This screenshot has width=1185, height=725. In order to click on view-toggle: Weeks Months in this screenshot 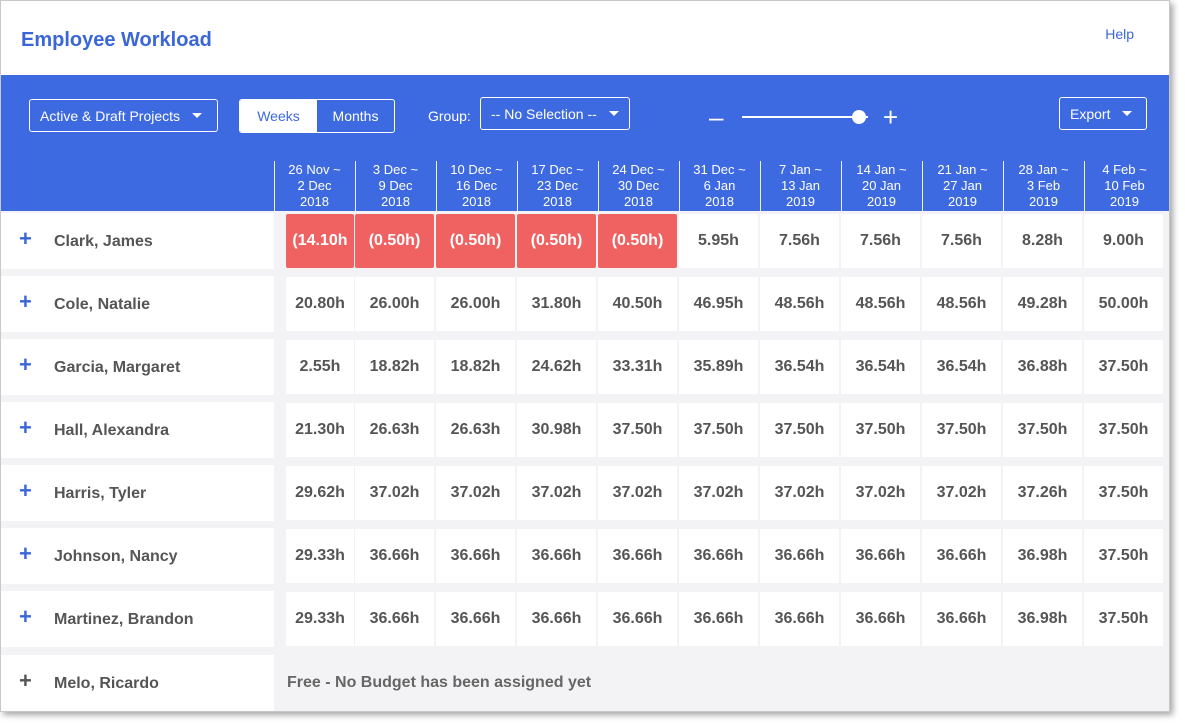, I will do `click(317, 116)`.